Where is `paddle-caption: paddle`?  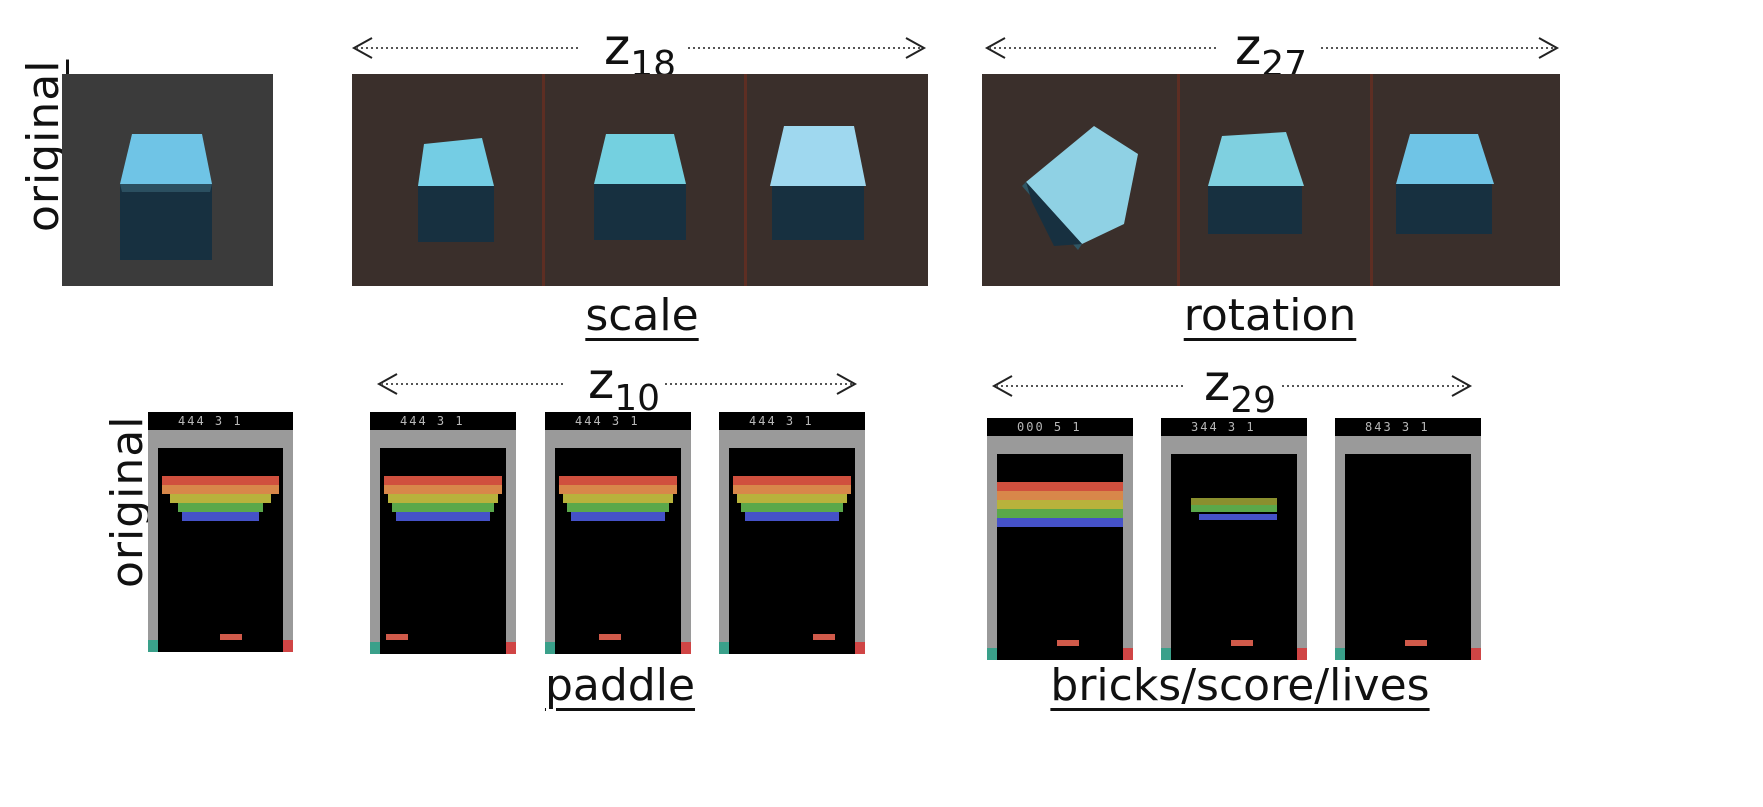
paddle-caption: paddle is located at coordinates (620, 685).